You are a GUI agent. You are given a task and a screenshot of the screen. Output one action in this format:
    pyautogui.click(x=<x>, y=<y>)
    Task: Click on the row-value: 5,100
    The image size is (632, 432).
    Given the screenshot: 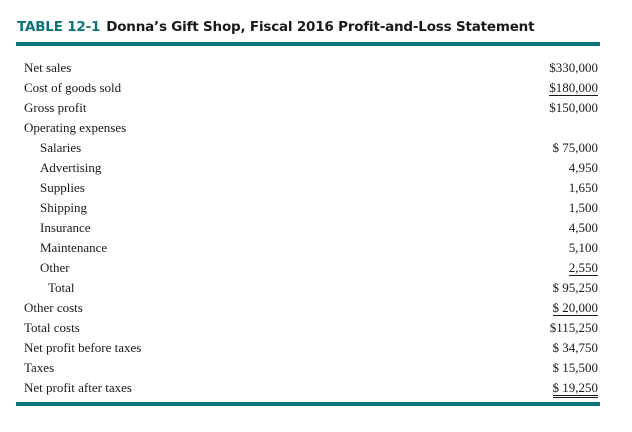 What is the action you would take?
    pyautogui.click(x=583, y=247)
    